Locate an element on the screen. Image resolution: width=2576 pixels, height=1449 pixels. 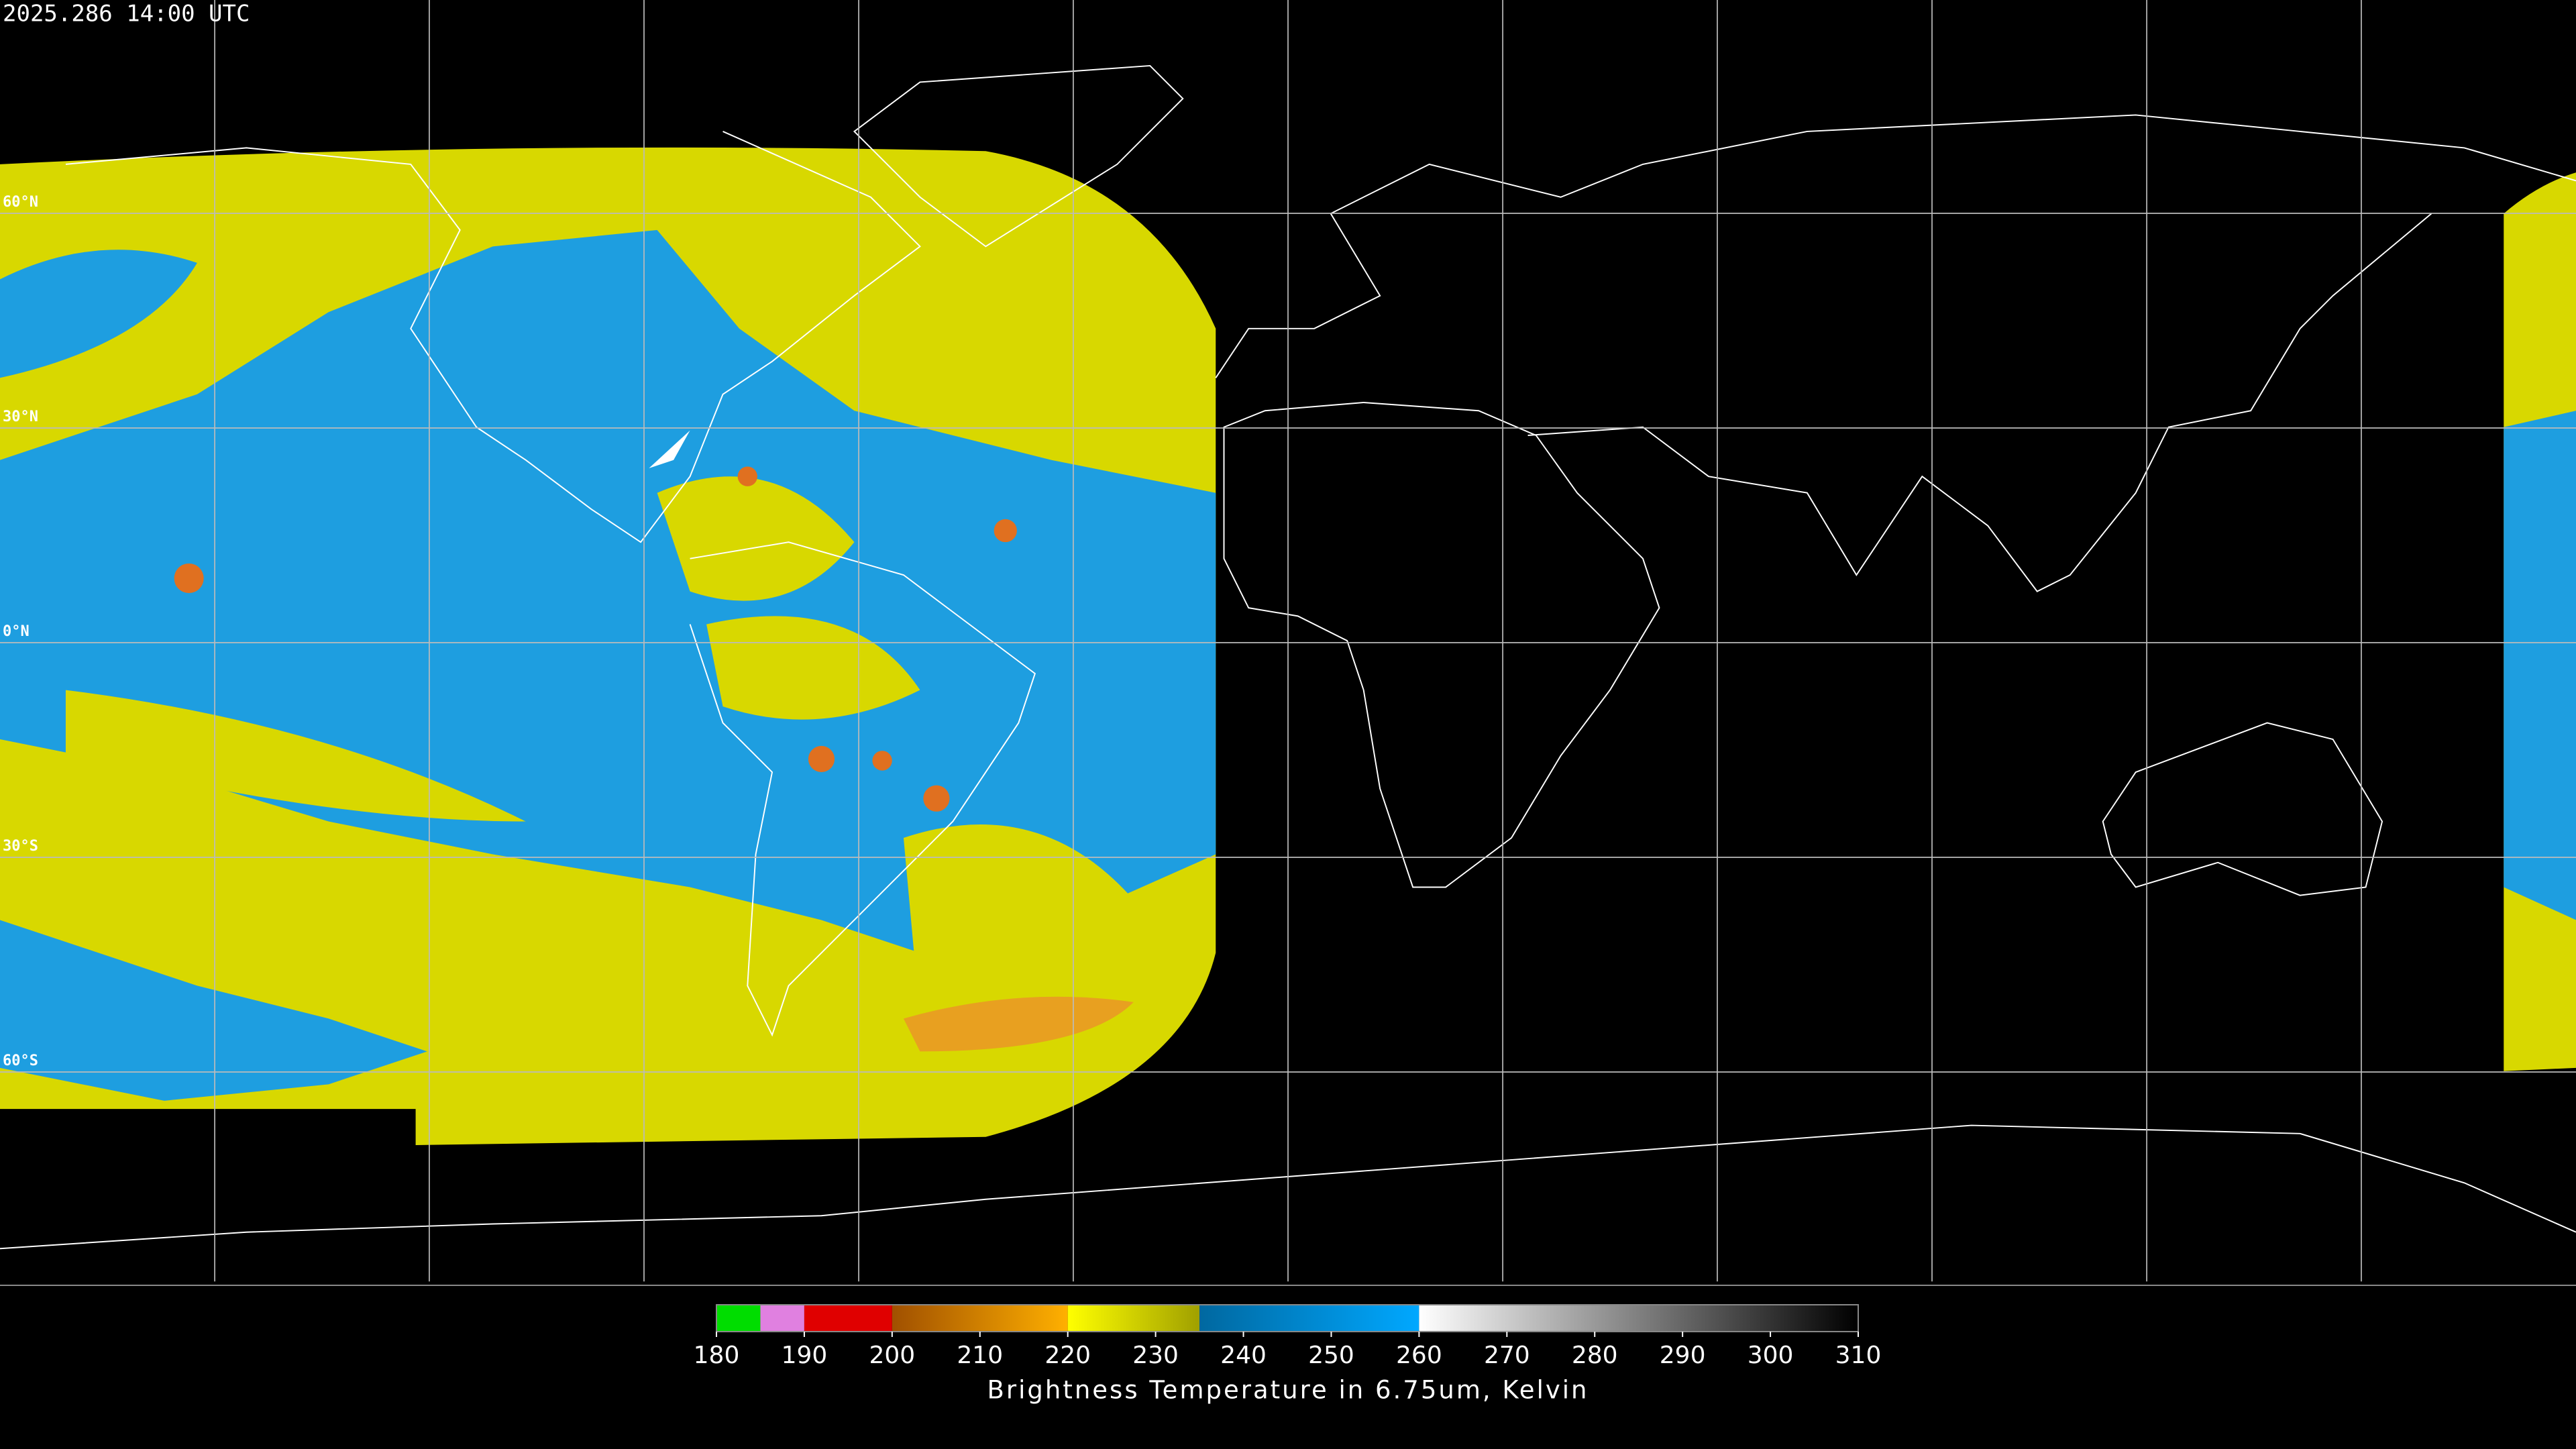
coast-australia is located at coordinates (2242, 809).